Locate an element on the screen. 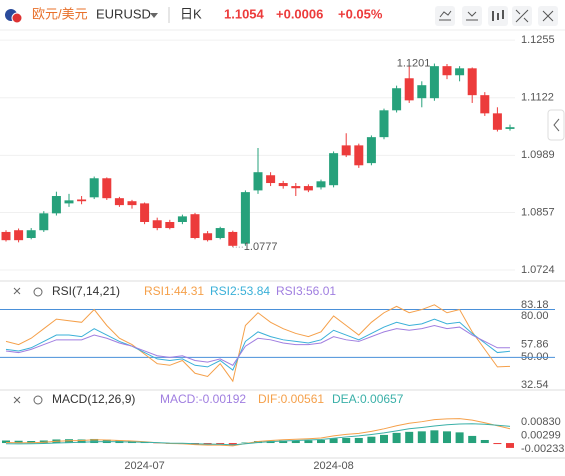 The image size is (565, 476). legend-entry: RSI3:56.01 is located at coordinates (306, 291).